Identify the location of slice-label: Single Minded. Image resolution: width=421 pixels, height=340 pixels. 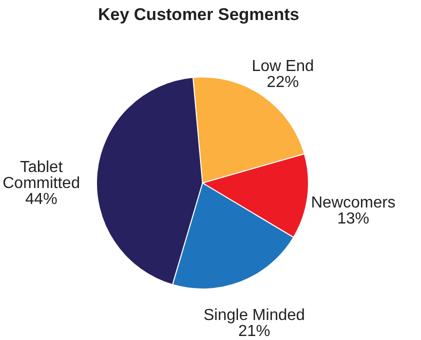
(254, 315).